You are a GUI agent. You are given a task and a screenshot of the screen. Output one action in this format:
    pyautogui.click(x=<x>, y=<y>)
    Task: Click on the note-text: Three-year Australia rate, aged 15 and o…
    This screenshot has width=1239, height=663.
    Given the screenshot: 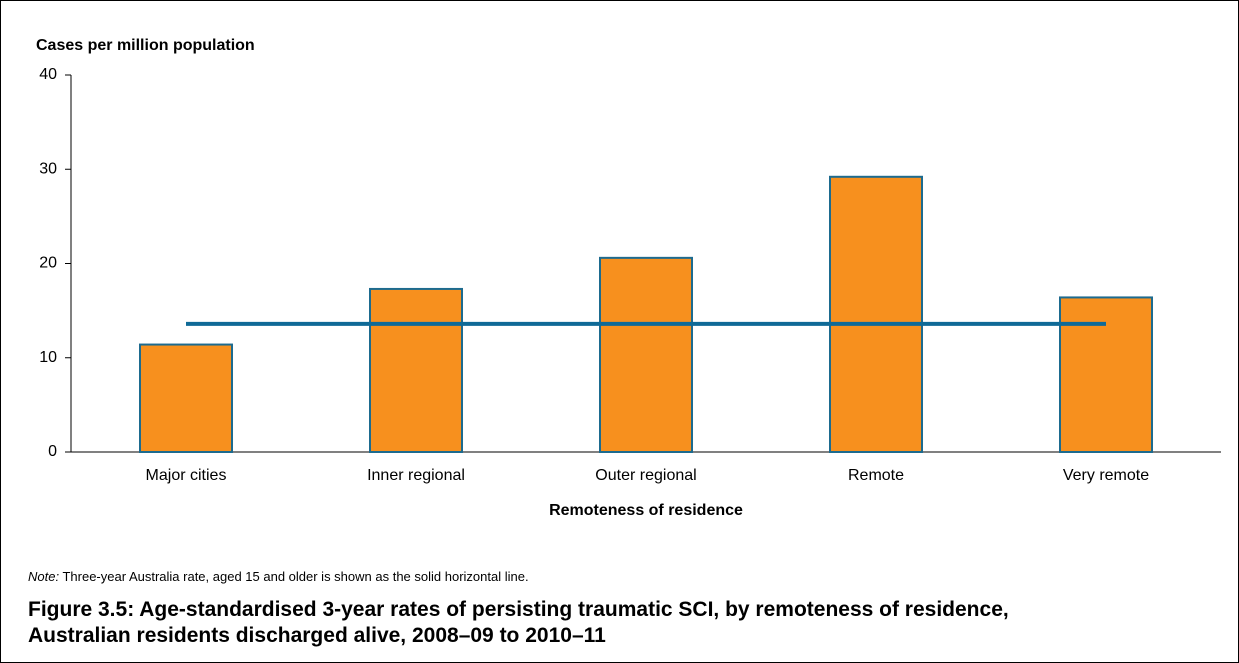 What is the action you would take?
    pyautogui.click(x=295, y=576)
    